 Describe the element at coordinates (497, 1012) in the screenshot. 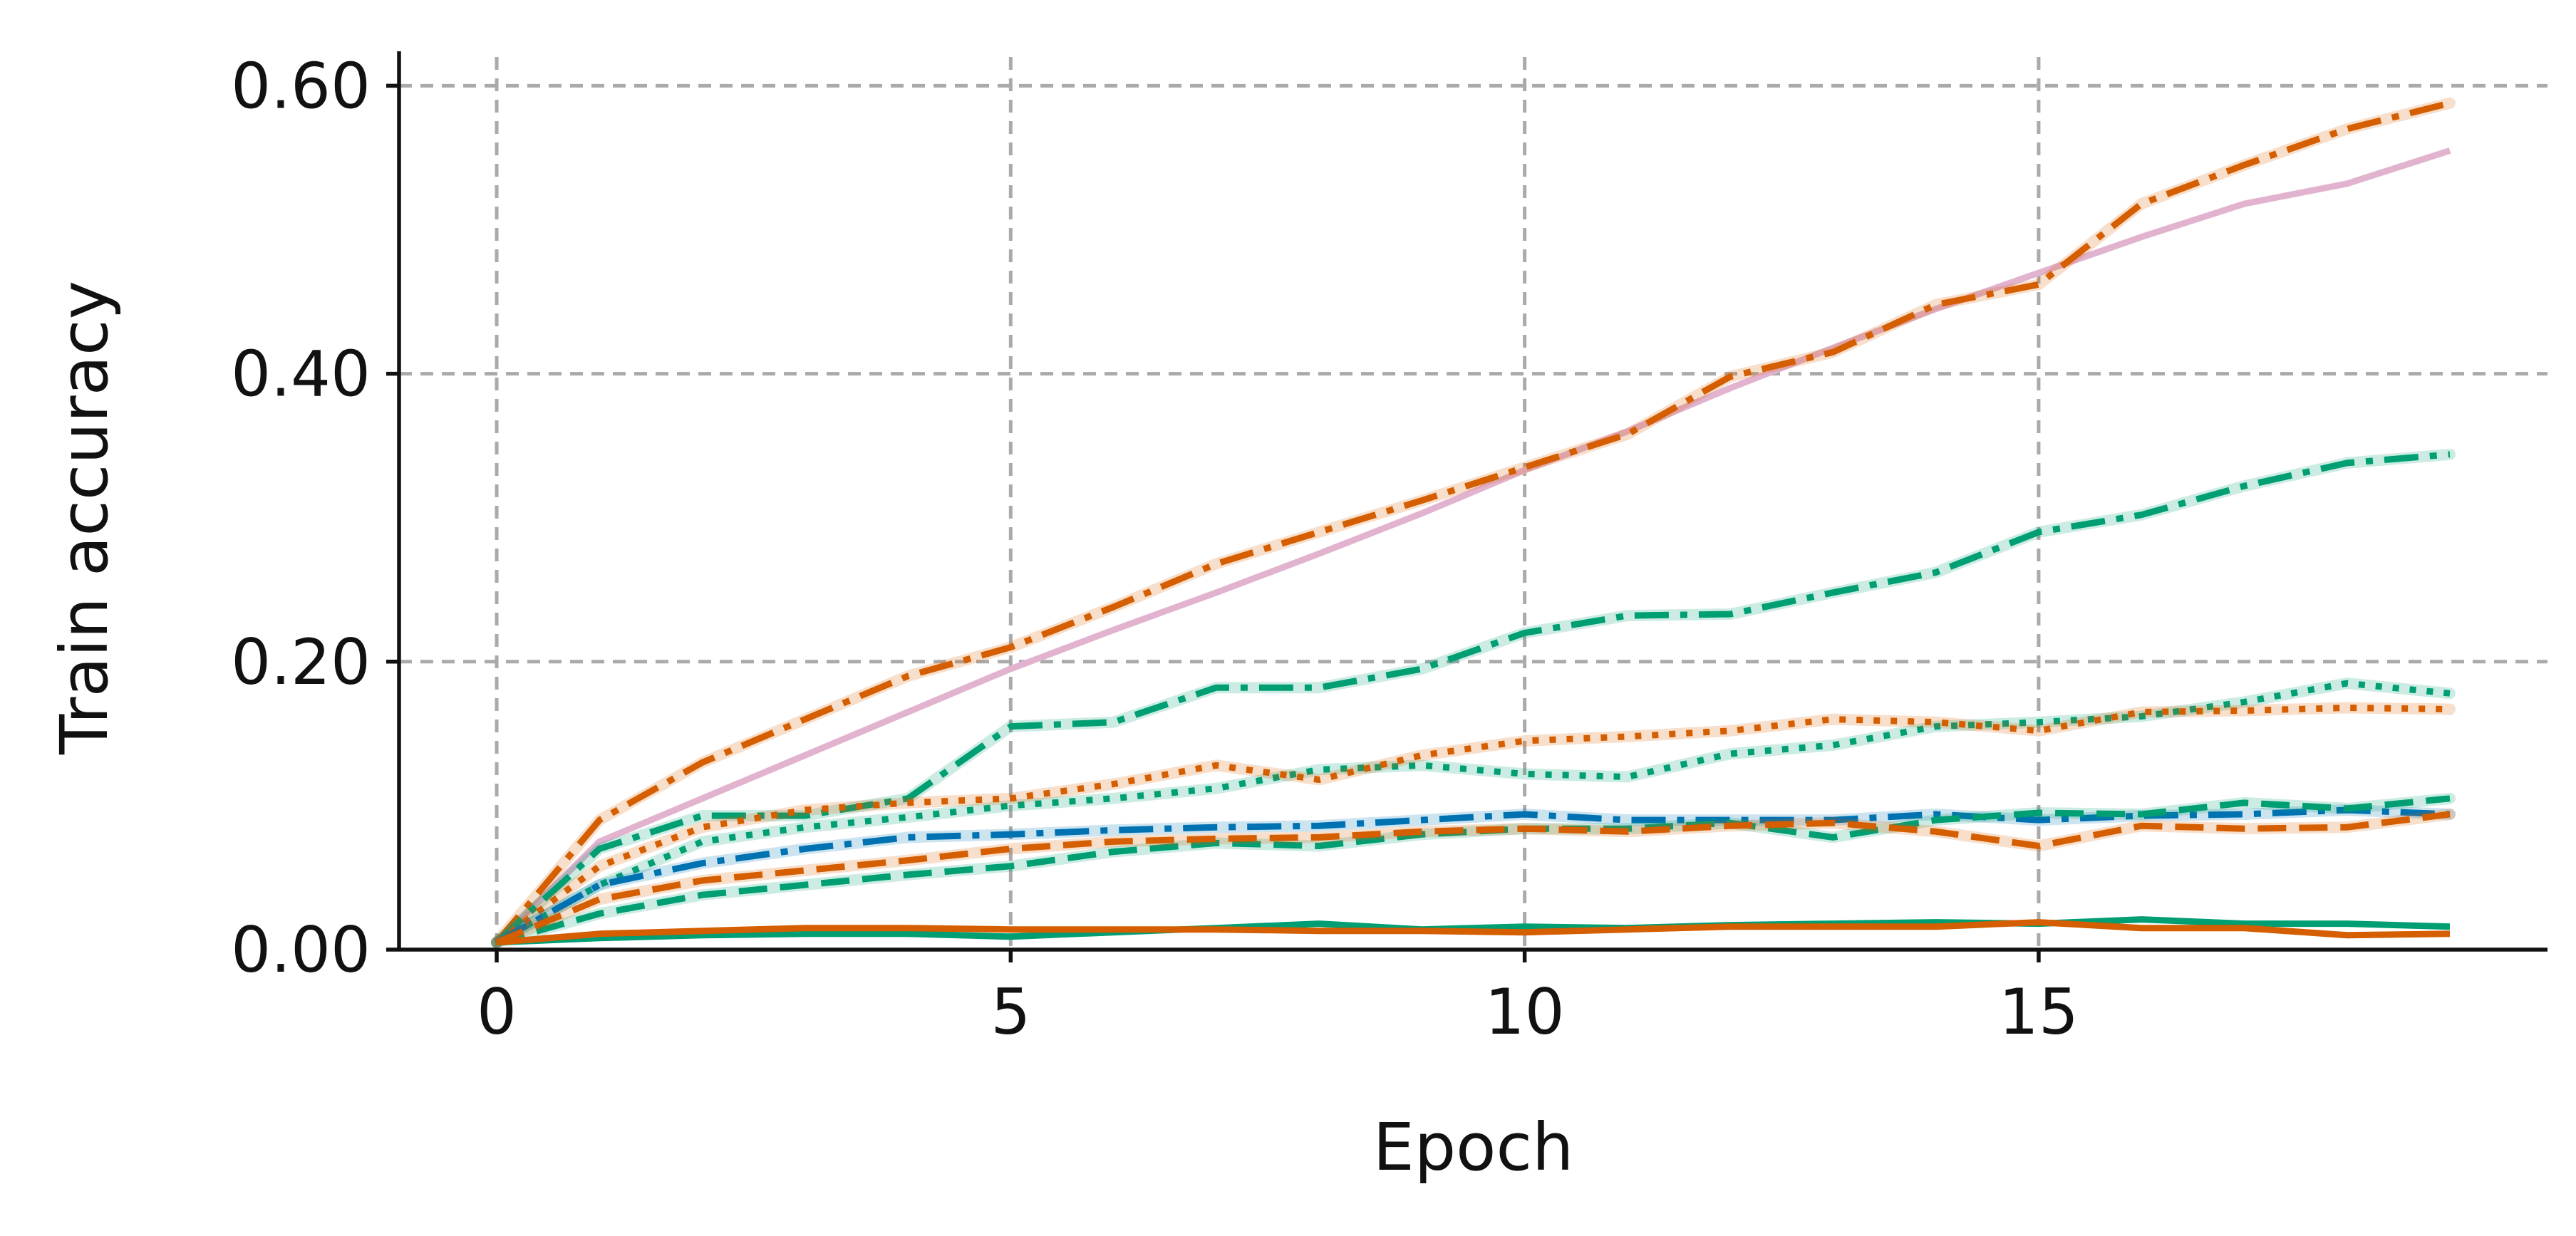

I see `x-tick-label: 0` at that location.